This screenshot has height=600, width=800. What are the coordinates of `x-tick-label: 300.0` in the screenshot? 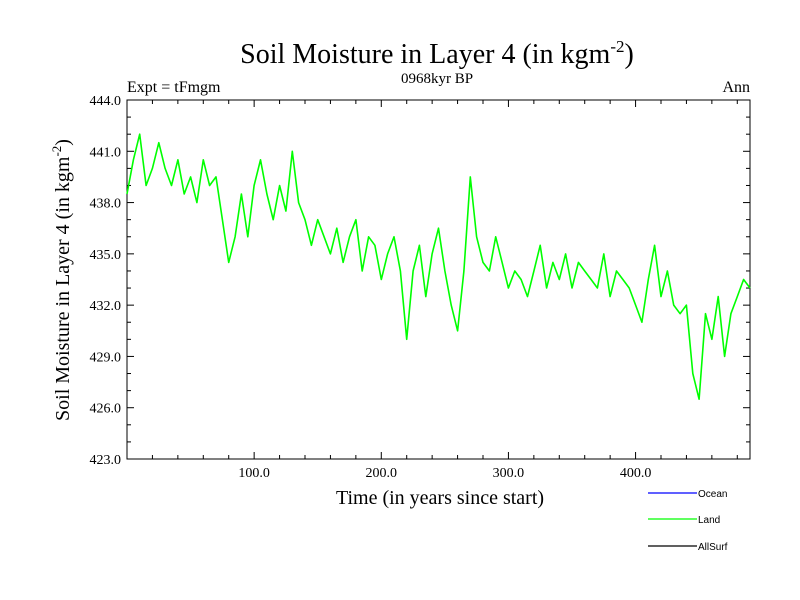 It's located at (509, 473).